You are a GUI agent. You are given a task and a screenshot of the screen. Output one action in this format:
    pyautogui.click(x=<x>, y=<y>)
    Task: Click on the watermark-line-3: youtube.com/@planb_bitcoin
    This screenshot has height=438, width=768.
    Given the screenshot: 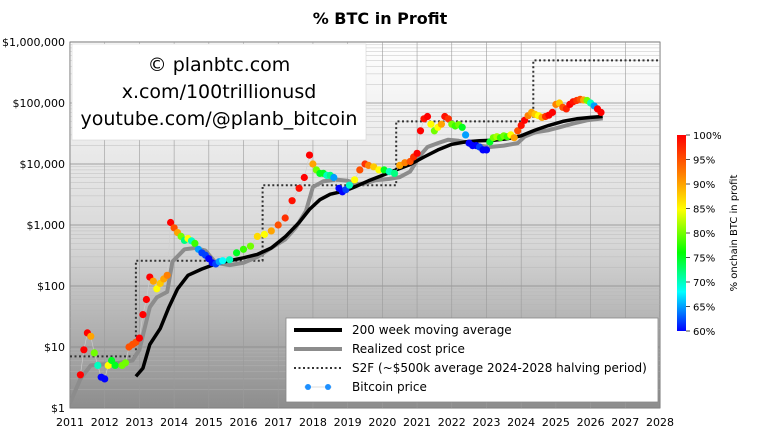 What is the action you would take?
    pyautogui.click(x=219, y=119)
    